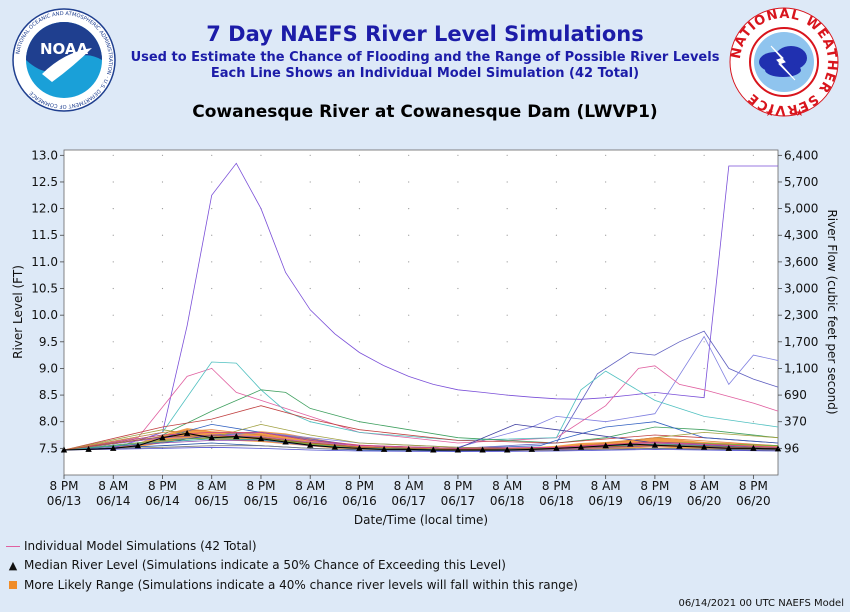  What do you see at coordinates (13, 565) in the screenshot?
I see `triangle-marker-icon: ▲` at bounding box center [13, 565].